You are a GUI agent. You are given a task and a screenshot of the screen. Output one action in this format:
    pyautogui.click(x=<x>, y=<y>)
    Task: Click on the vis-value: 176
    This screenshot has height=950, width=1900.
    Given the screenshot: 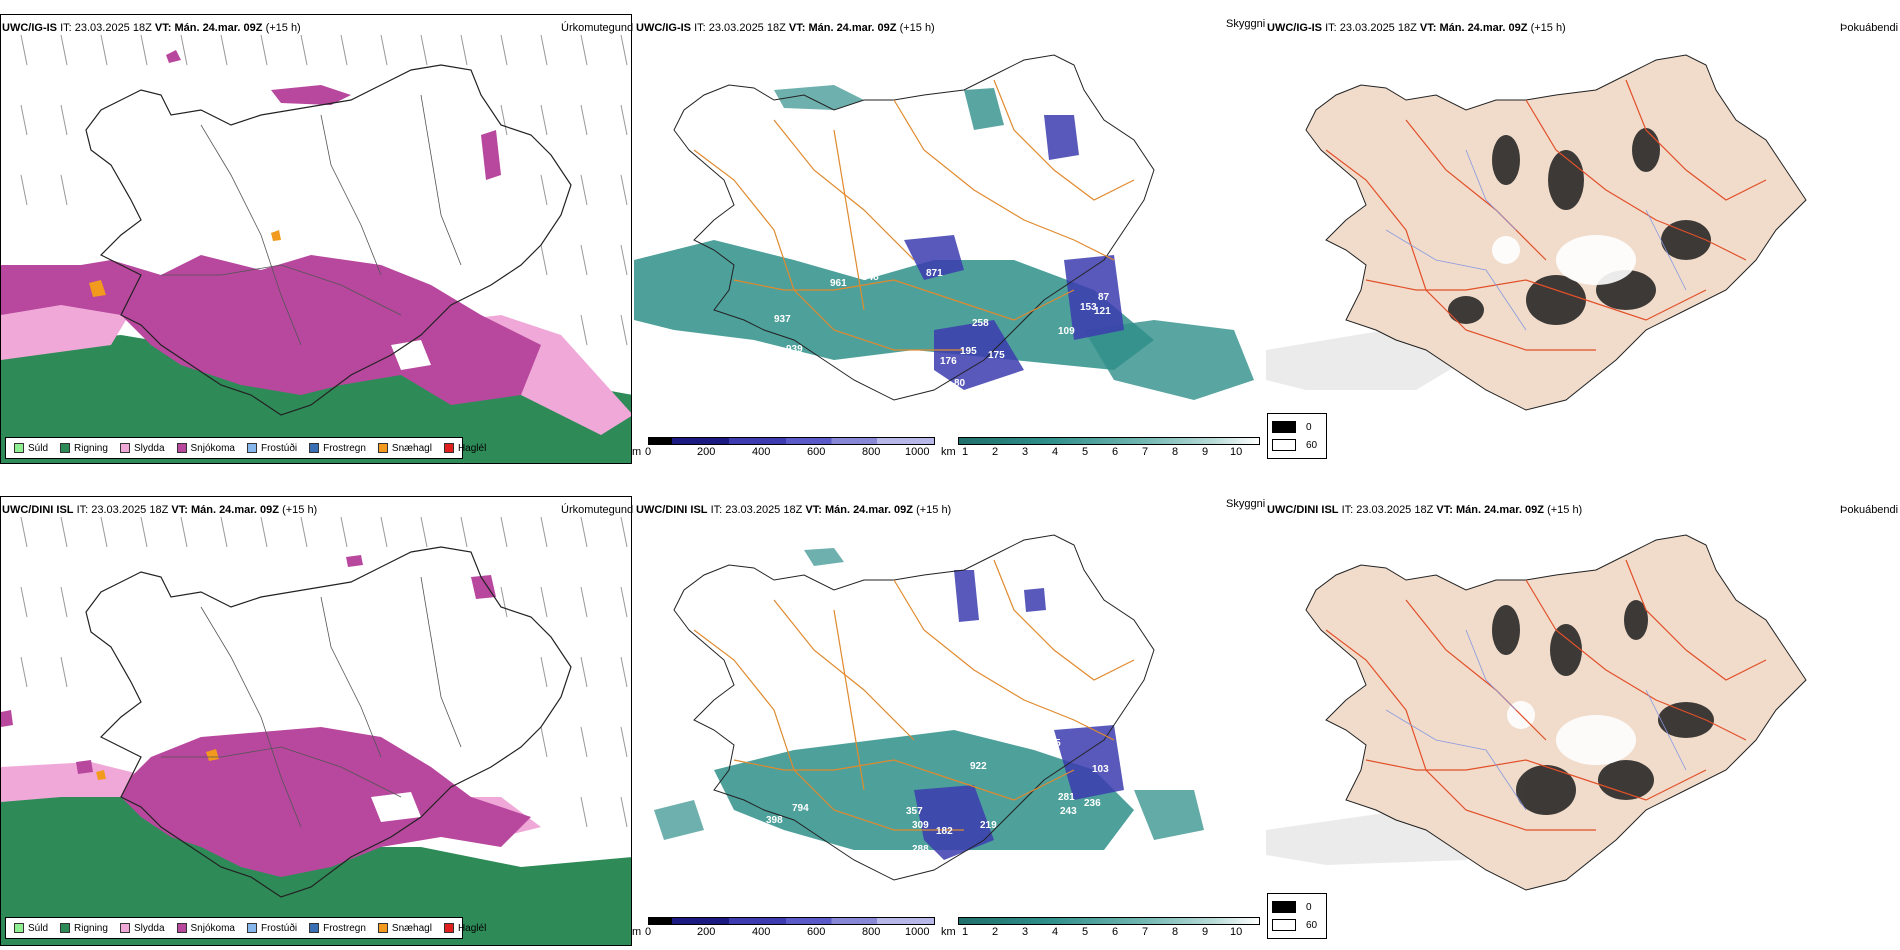 What is the action you would take?
    pyautogui.click(x=948, y=361)
    